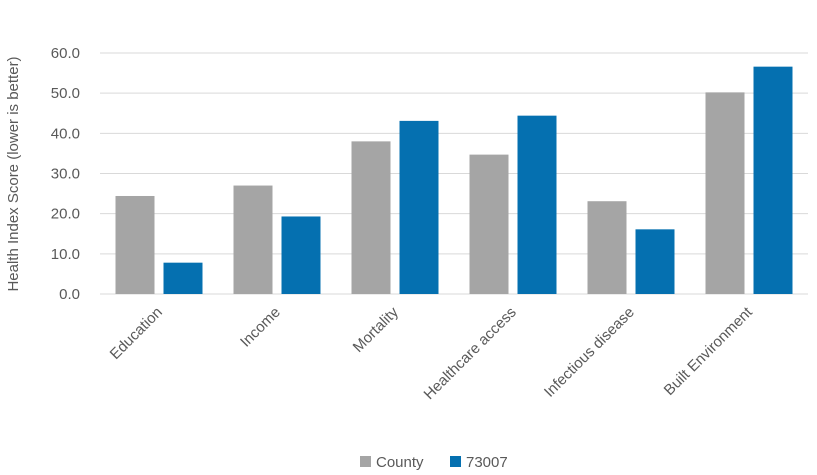 This screenshot has height=475, width=817. What do you see at coordinates (607, 247) in the screenshot?
I see `bar-county-infectious-disease` at bounding box center [607, 247].